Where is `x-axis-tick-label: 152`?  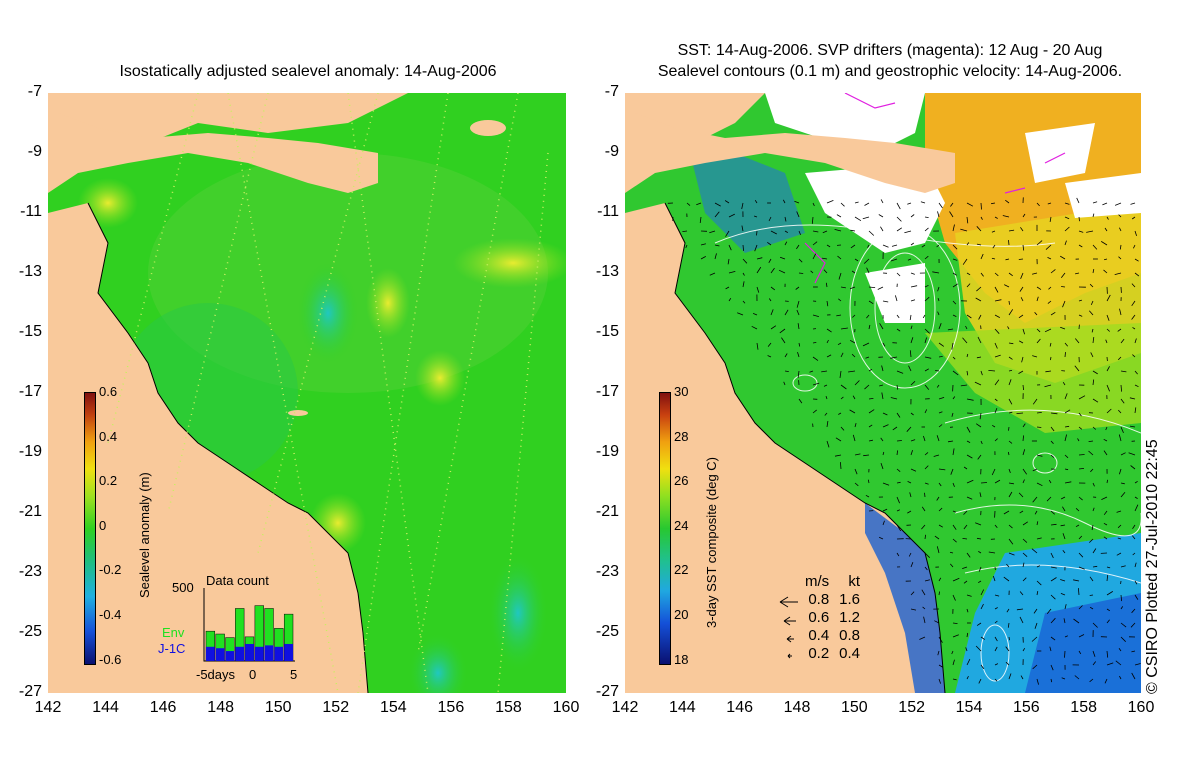 x-axis-tick-label: 152 is located at coordinates (911, 707).